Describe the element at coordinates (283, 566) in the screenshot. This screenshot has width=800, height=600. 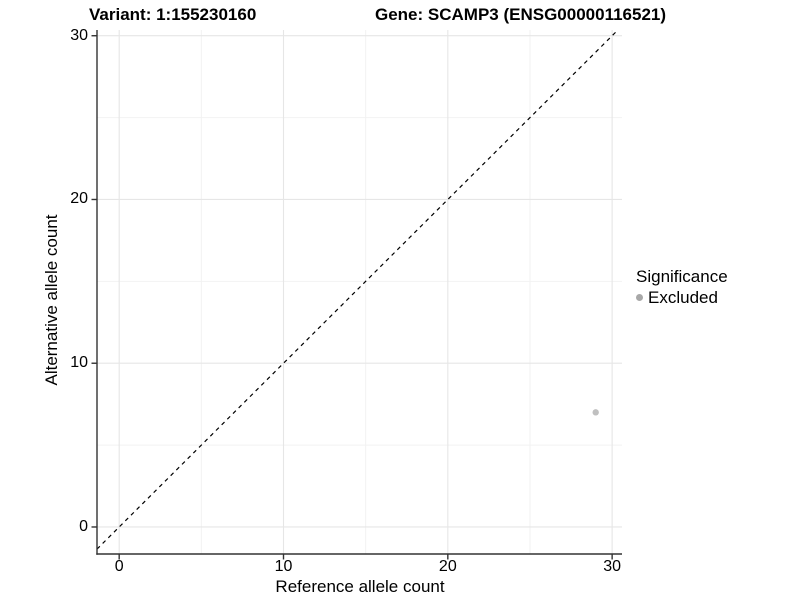
I see `x-tick-label: 10` at that location.